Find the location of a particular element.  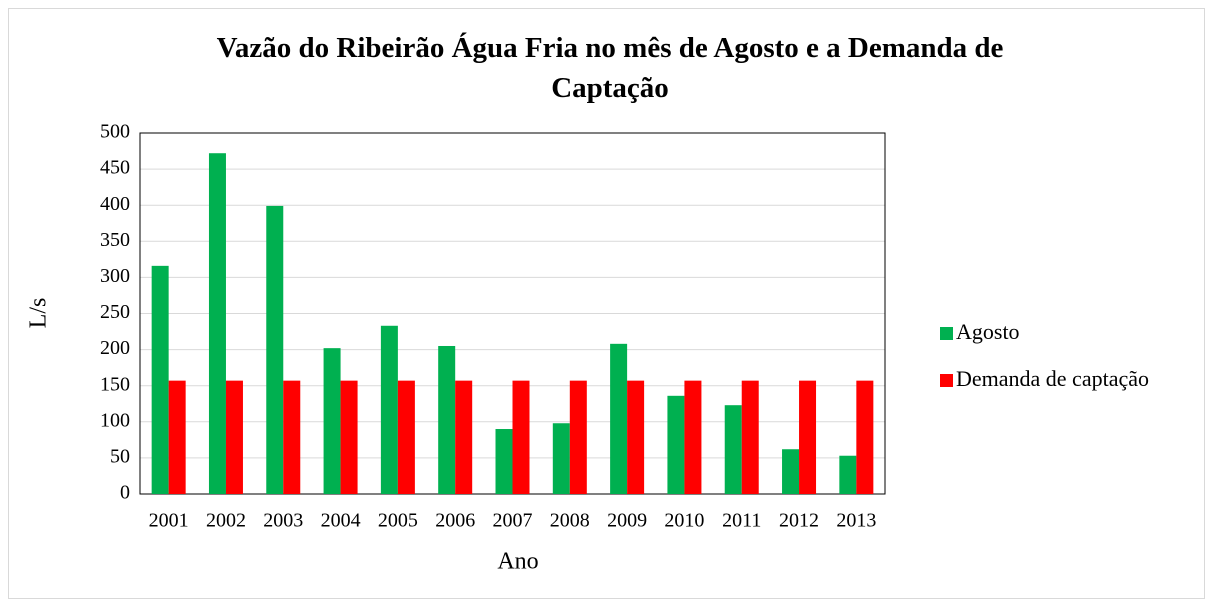

y-tick-label: 100 is located at coordinates (115, 420).